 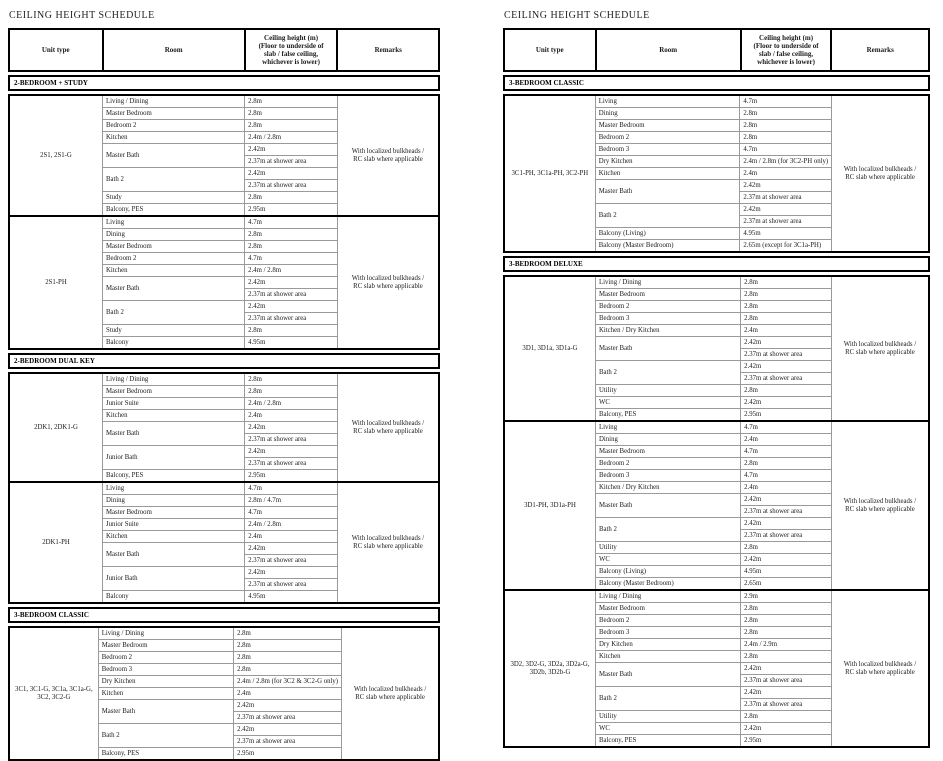 What do you see at coordinates (786, 173) in the screenshot?
I see `ceiling-height-cell: 2.4m` at bounding box center [786, 173].